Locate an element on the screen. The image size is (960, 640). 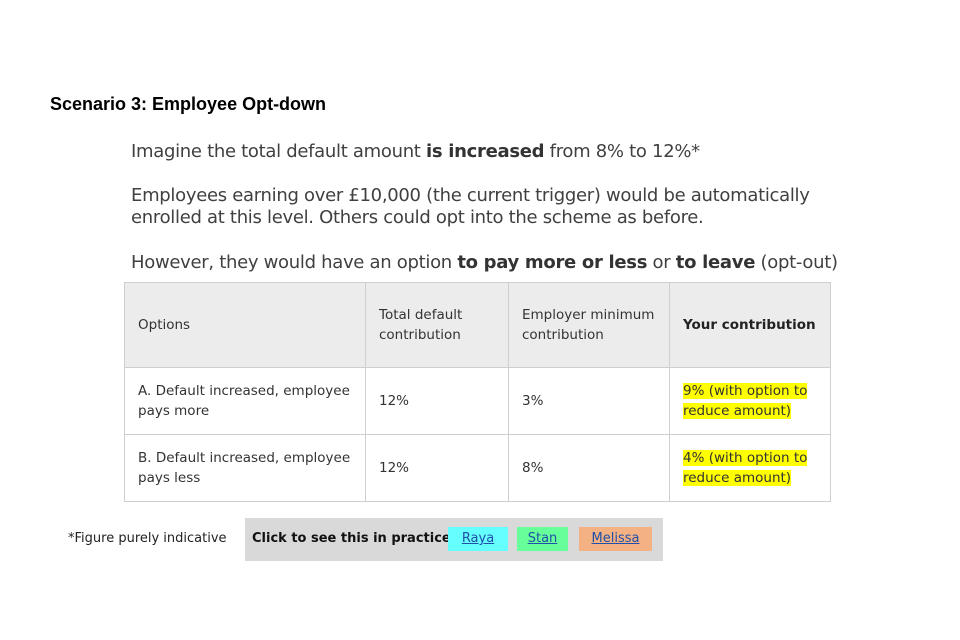
footnote: *Figure purely indicative is located at coordinates (147, 538).